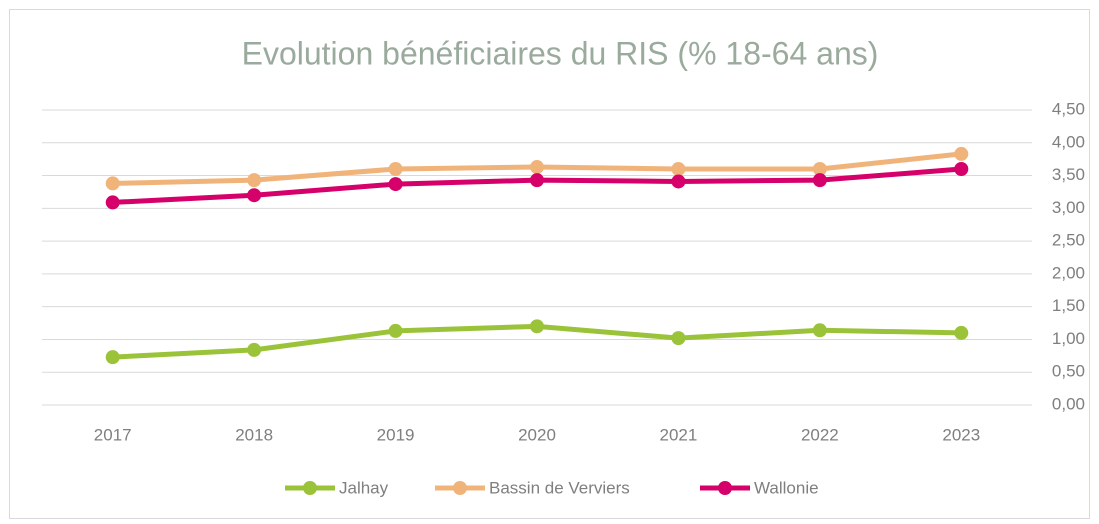 This screenshot has height=524, width=1099. What do you see at coordinates (679, 434) in the screenshot?
I see `x-tick-label: 2021` at bounding box center [679, 434].